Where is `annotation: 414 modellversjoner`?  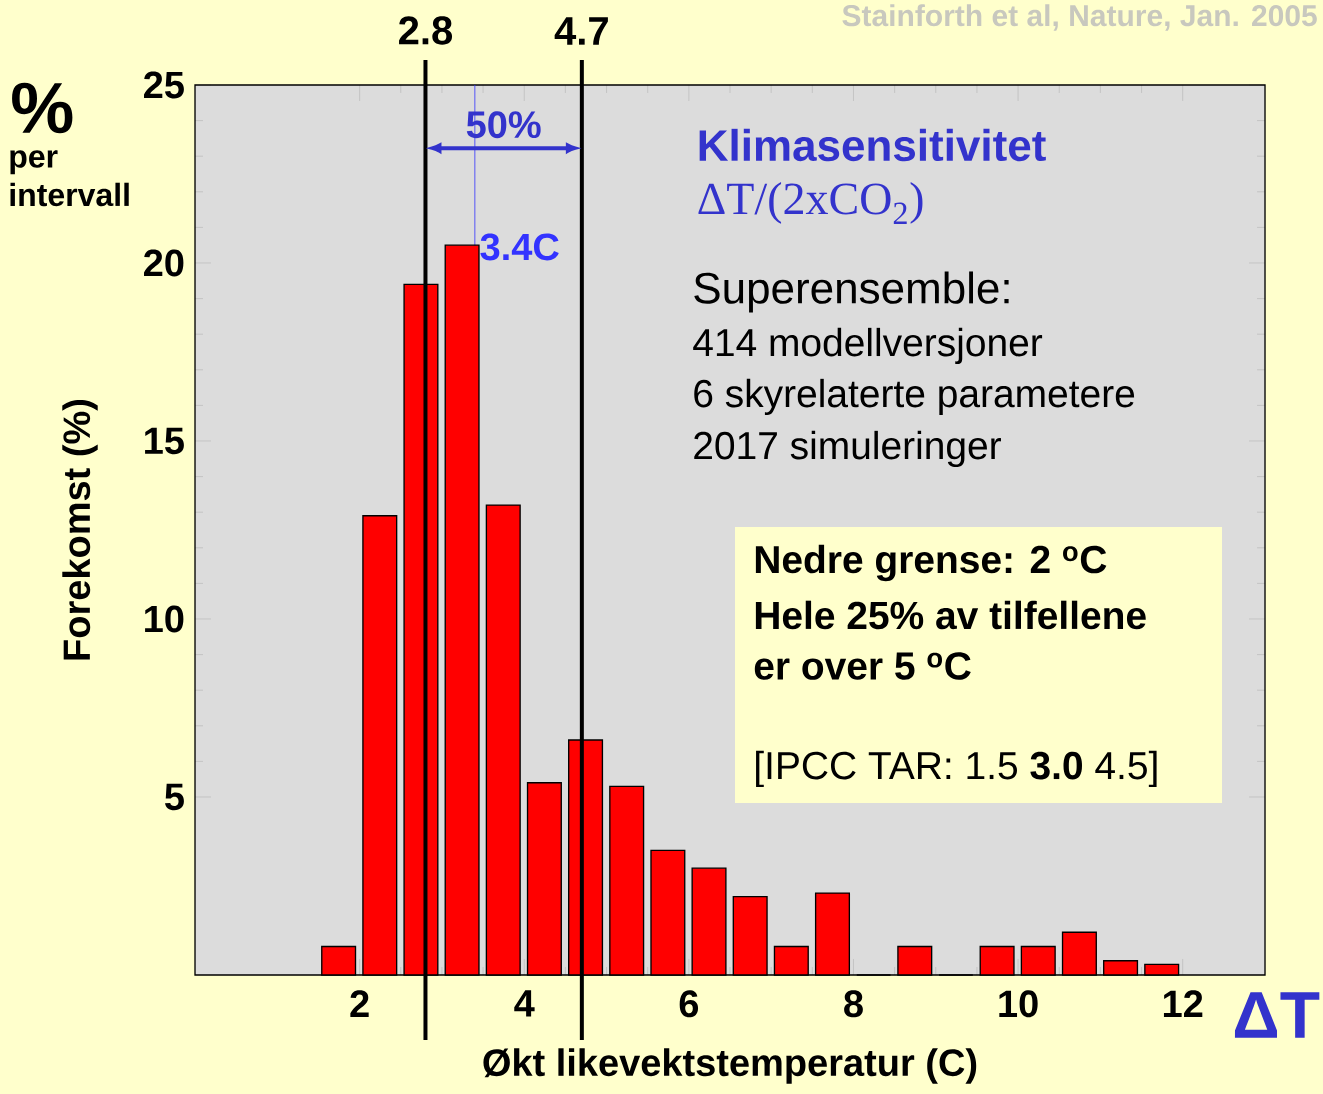
annotation: 414 modellversjoner is located at coordinates (868, 346).